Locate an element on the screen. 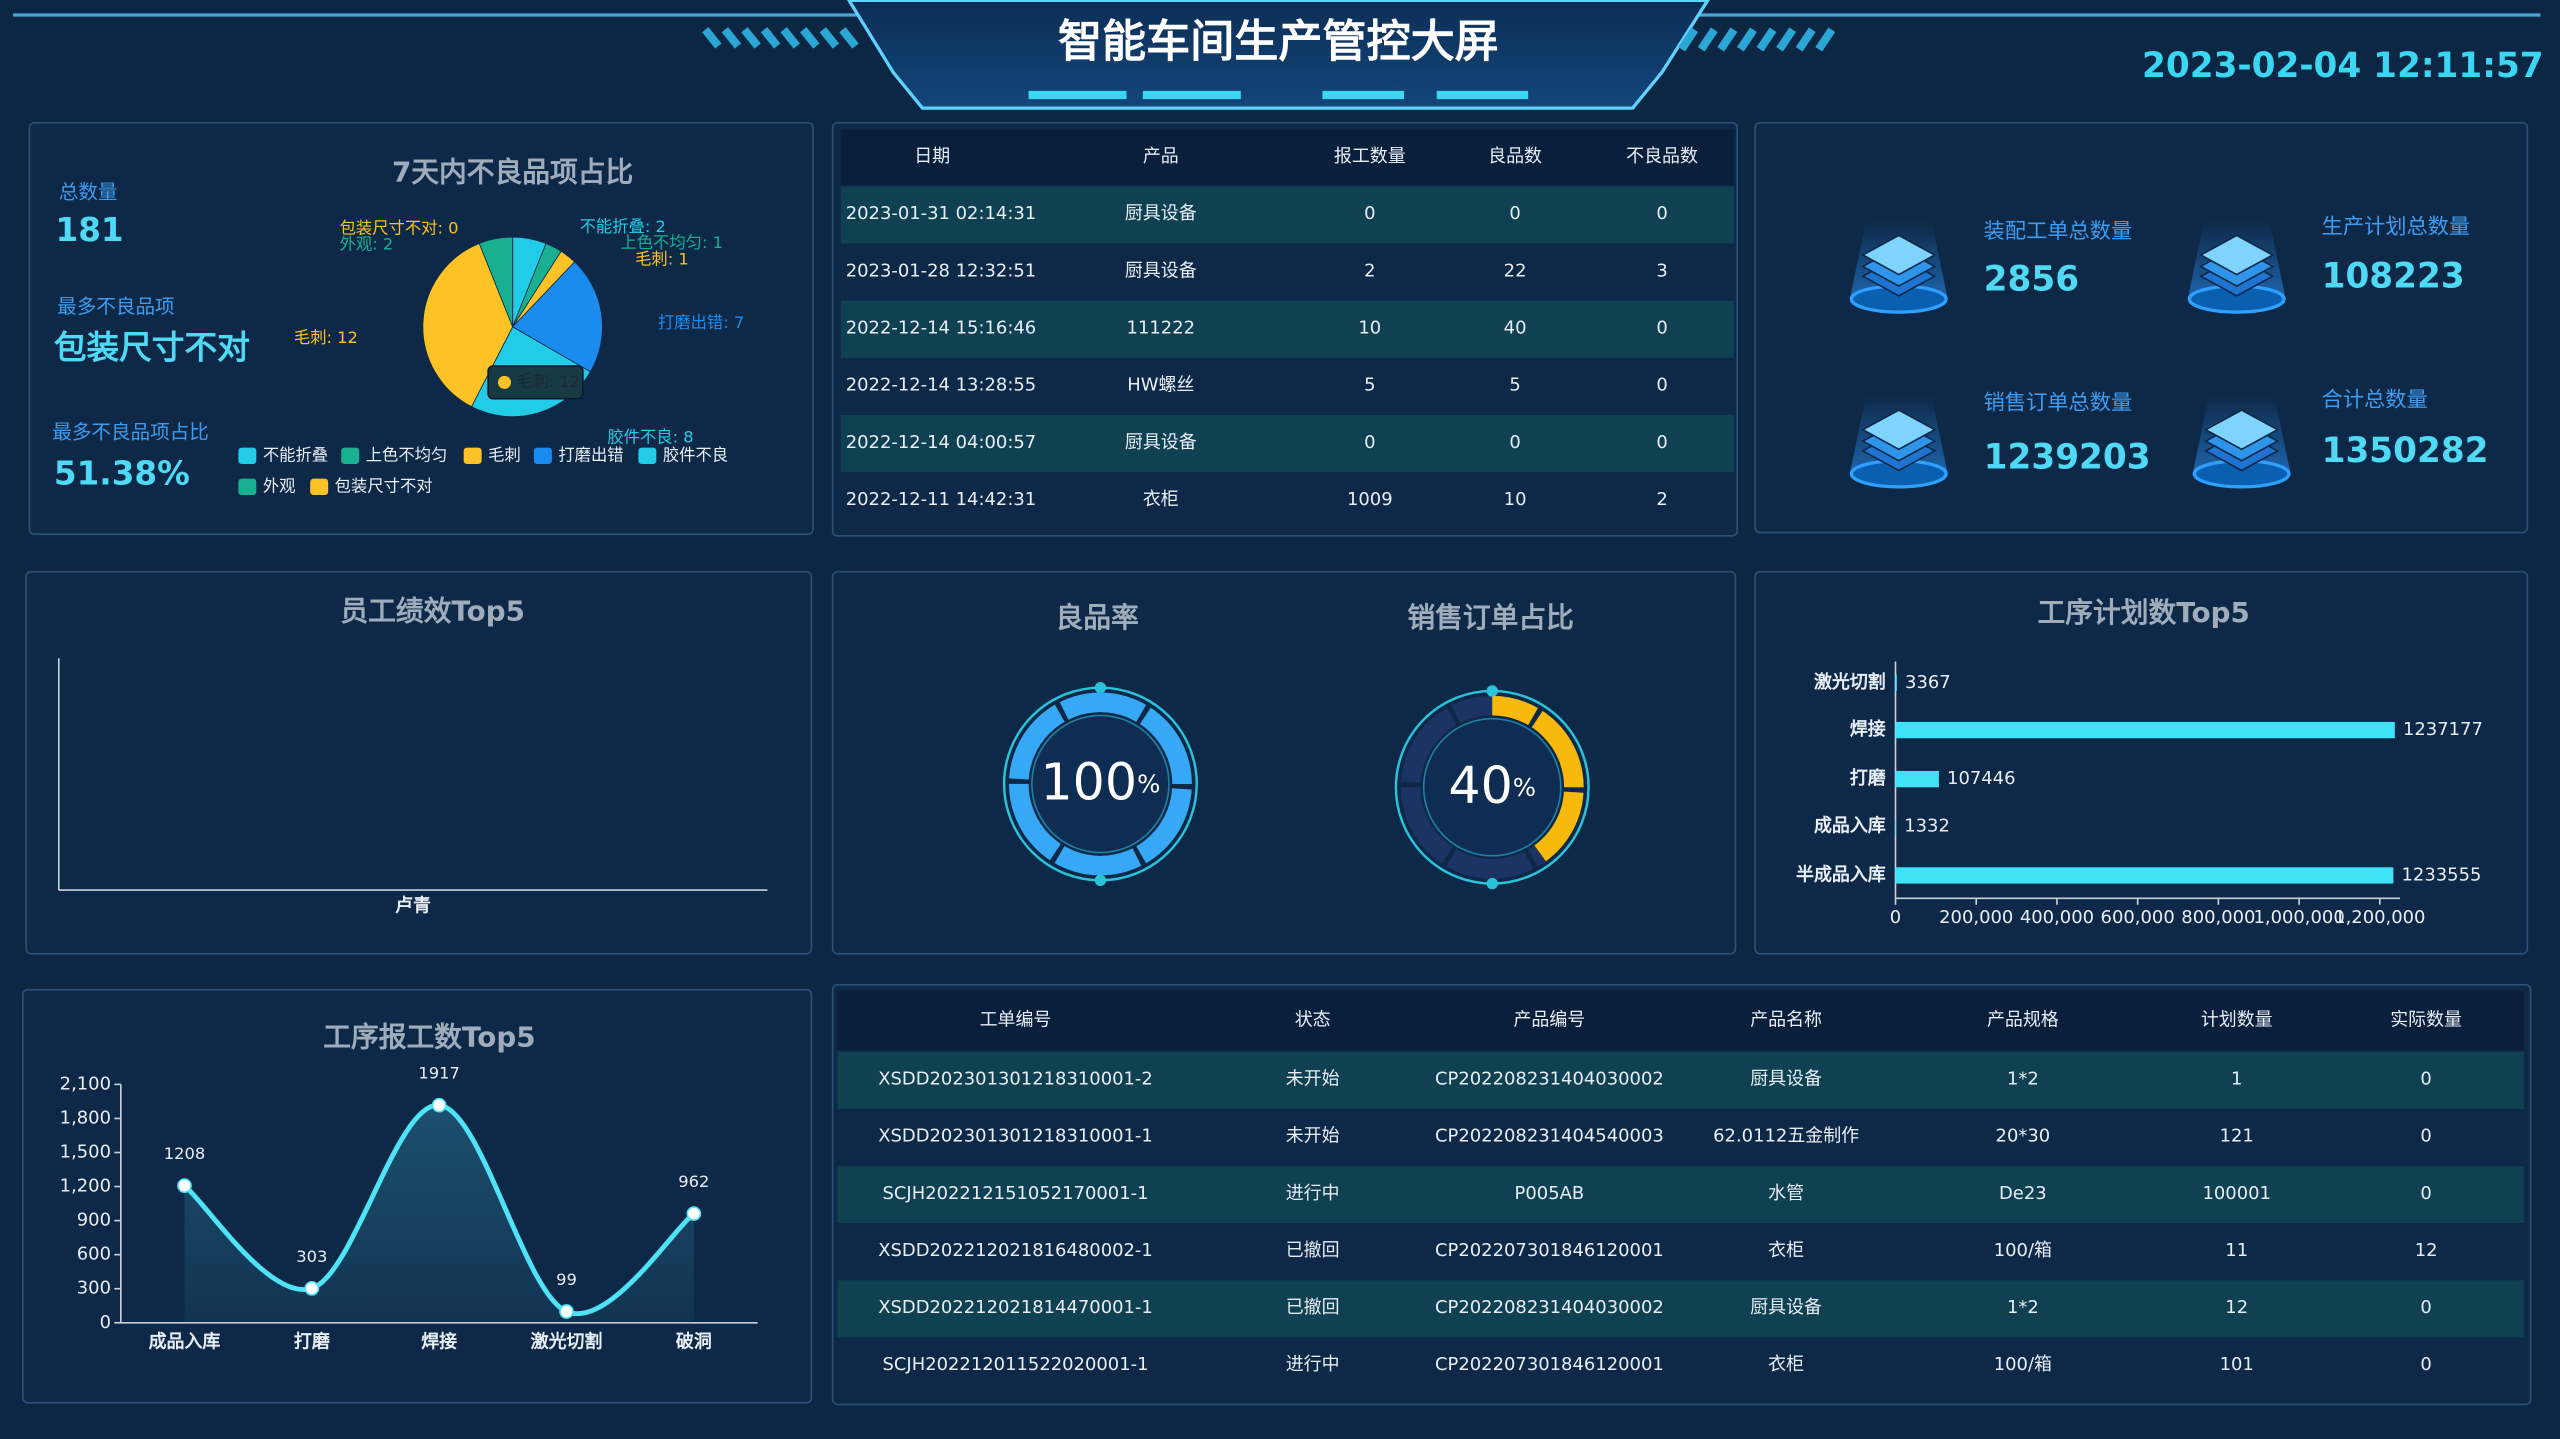  legend-swatch is located at coordinates (247, 487).